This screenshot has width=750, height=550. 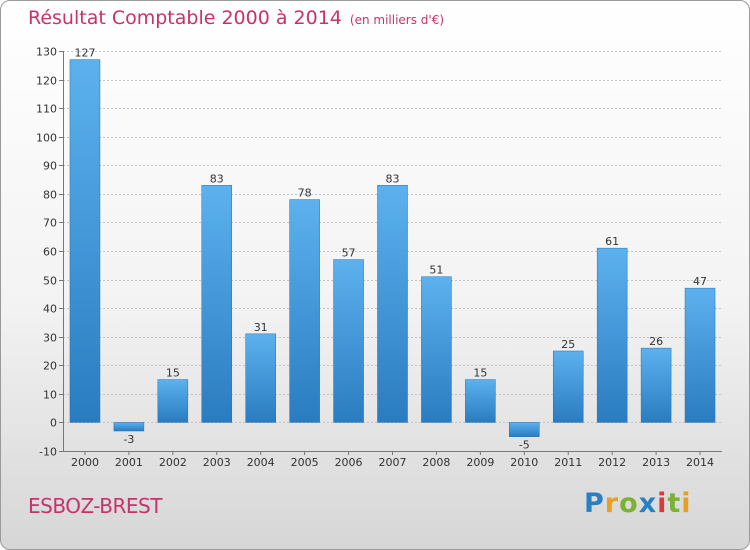 What do you see at coordinates (50, 252) in the screenshot?
I see `y-tick-label: 60` at bounding box center [50, 252].